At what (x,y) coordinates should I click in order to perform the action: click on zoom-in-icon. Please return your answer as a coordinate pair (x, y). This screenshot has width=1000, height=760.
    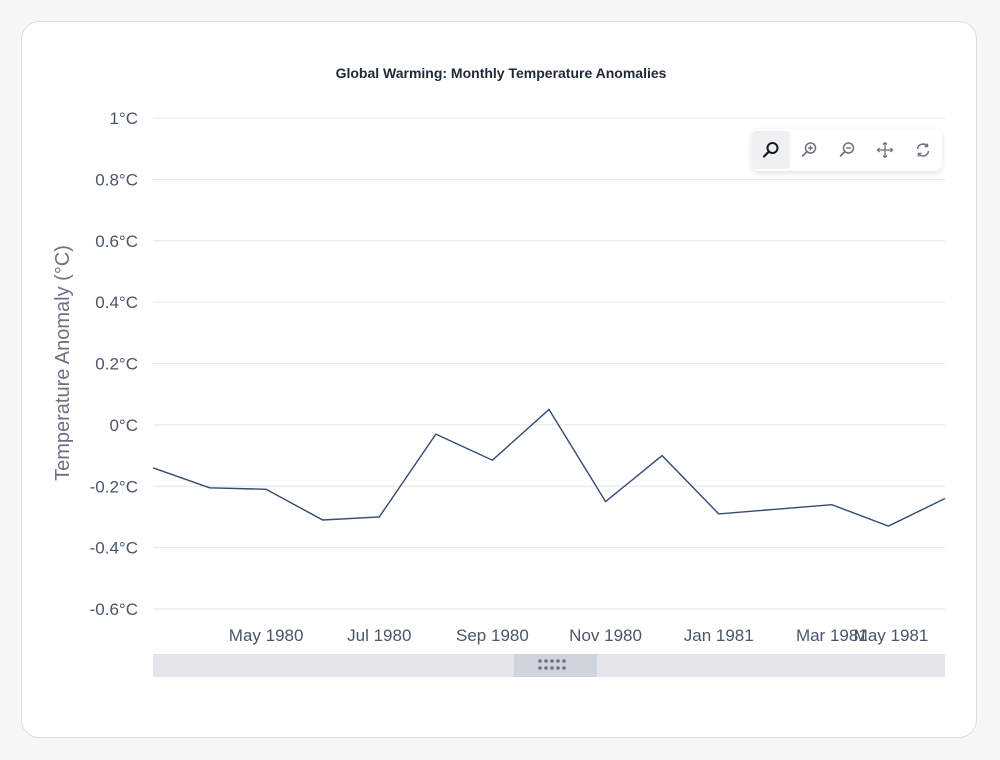
    Looking at the image, I should click on (809, 149).